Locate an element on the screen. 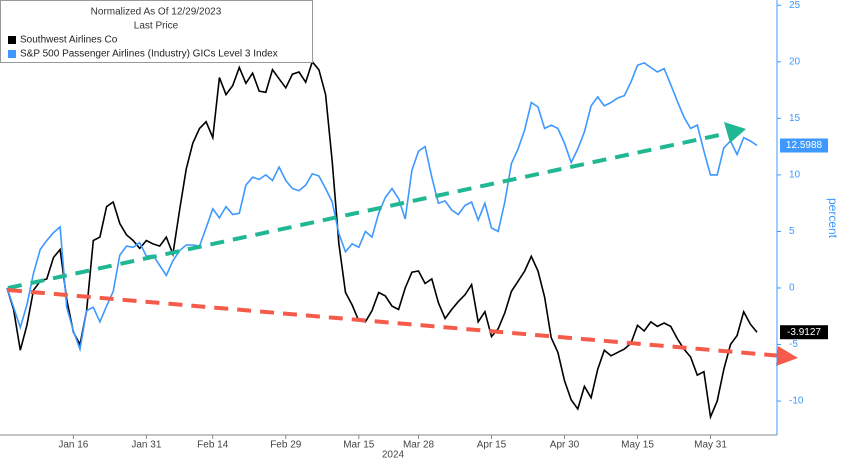 The width and height of the screenshot is (848, 461). x-tick-label: Mar 15 is located at coordinates (359, 445).